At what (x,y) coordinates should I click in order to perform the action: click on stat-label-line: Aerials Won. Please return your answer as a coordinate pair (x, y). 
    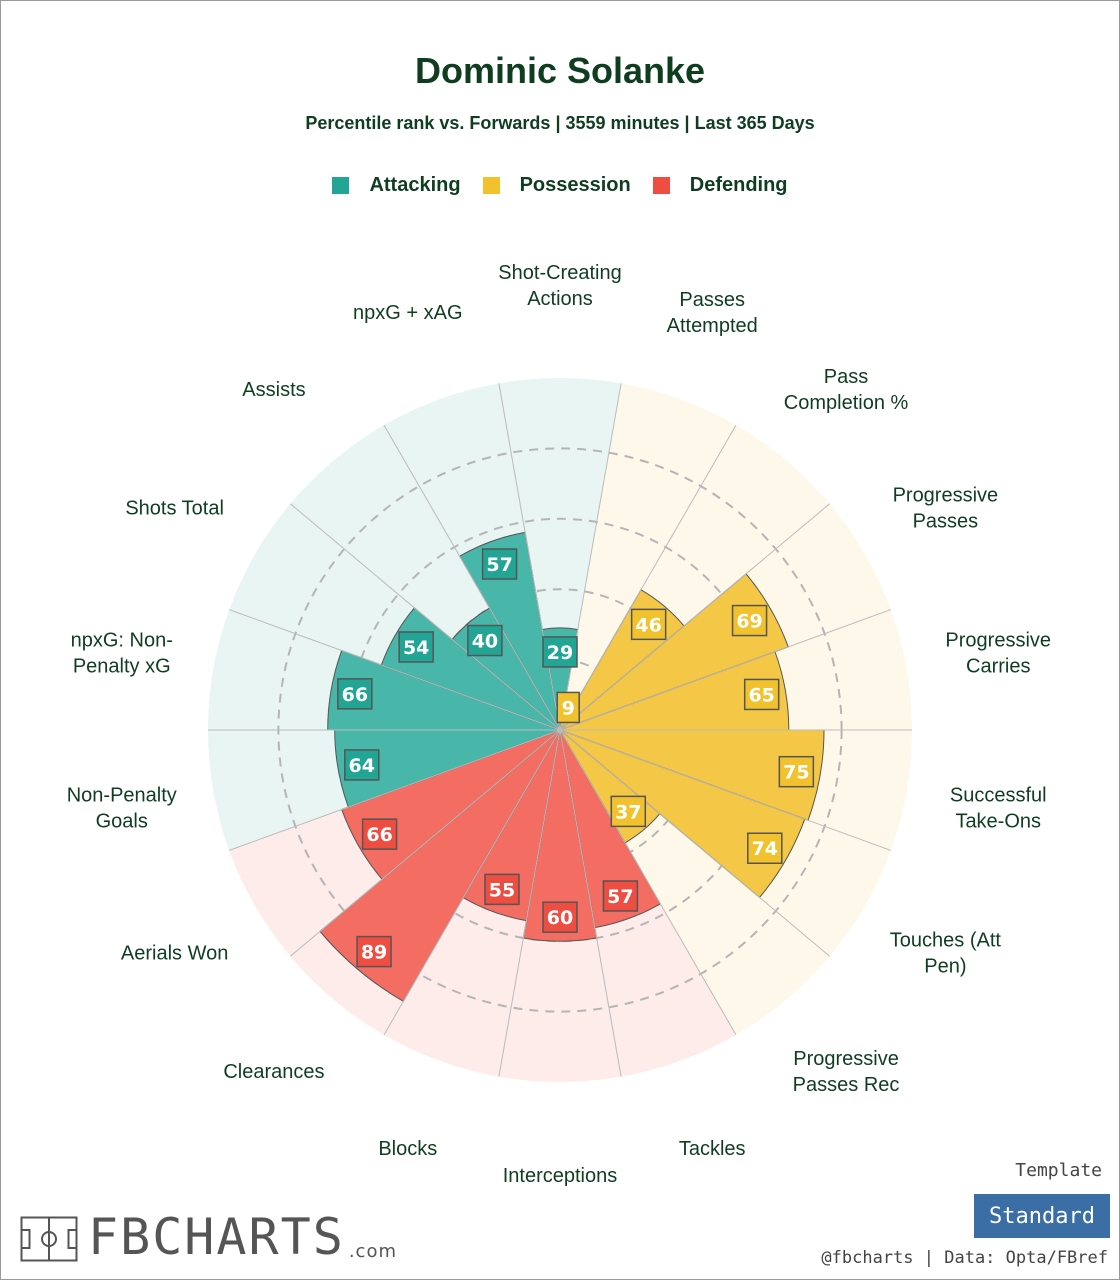
    Looking at the image, I should click on (174, 954).